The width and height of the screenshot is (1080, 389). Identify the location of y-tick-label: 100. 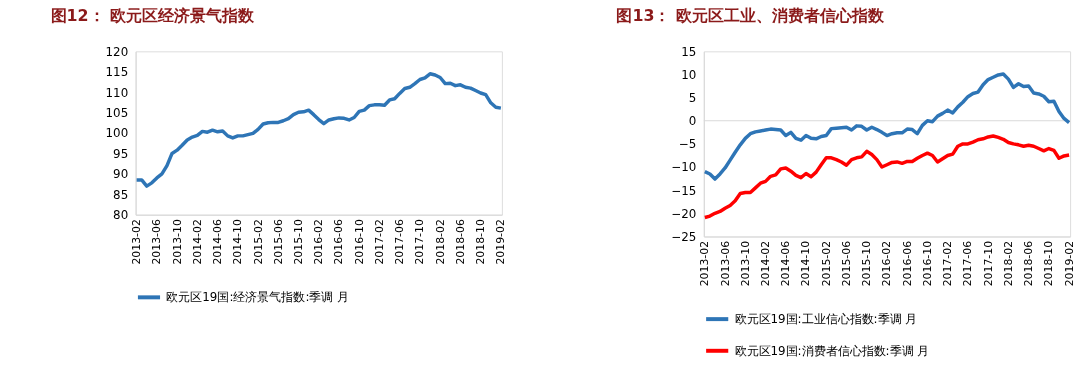
(117, 133).